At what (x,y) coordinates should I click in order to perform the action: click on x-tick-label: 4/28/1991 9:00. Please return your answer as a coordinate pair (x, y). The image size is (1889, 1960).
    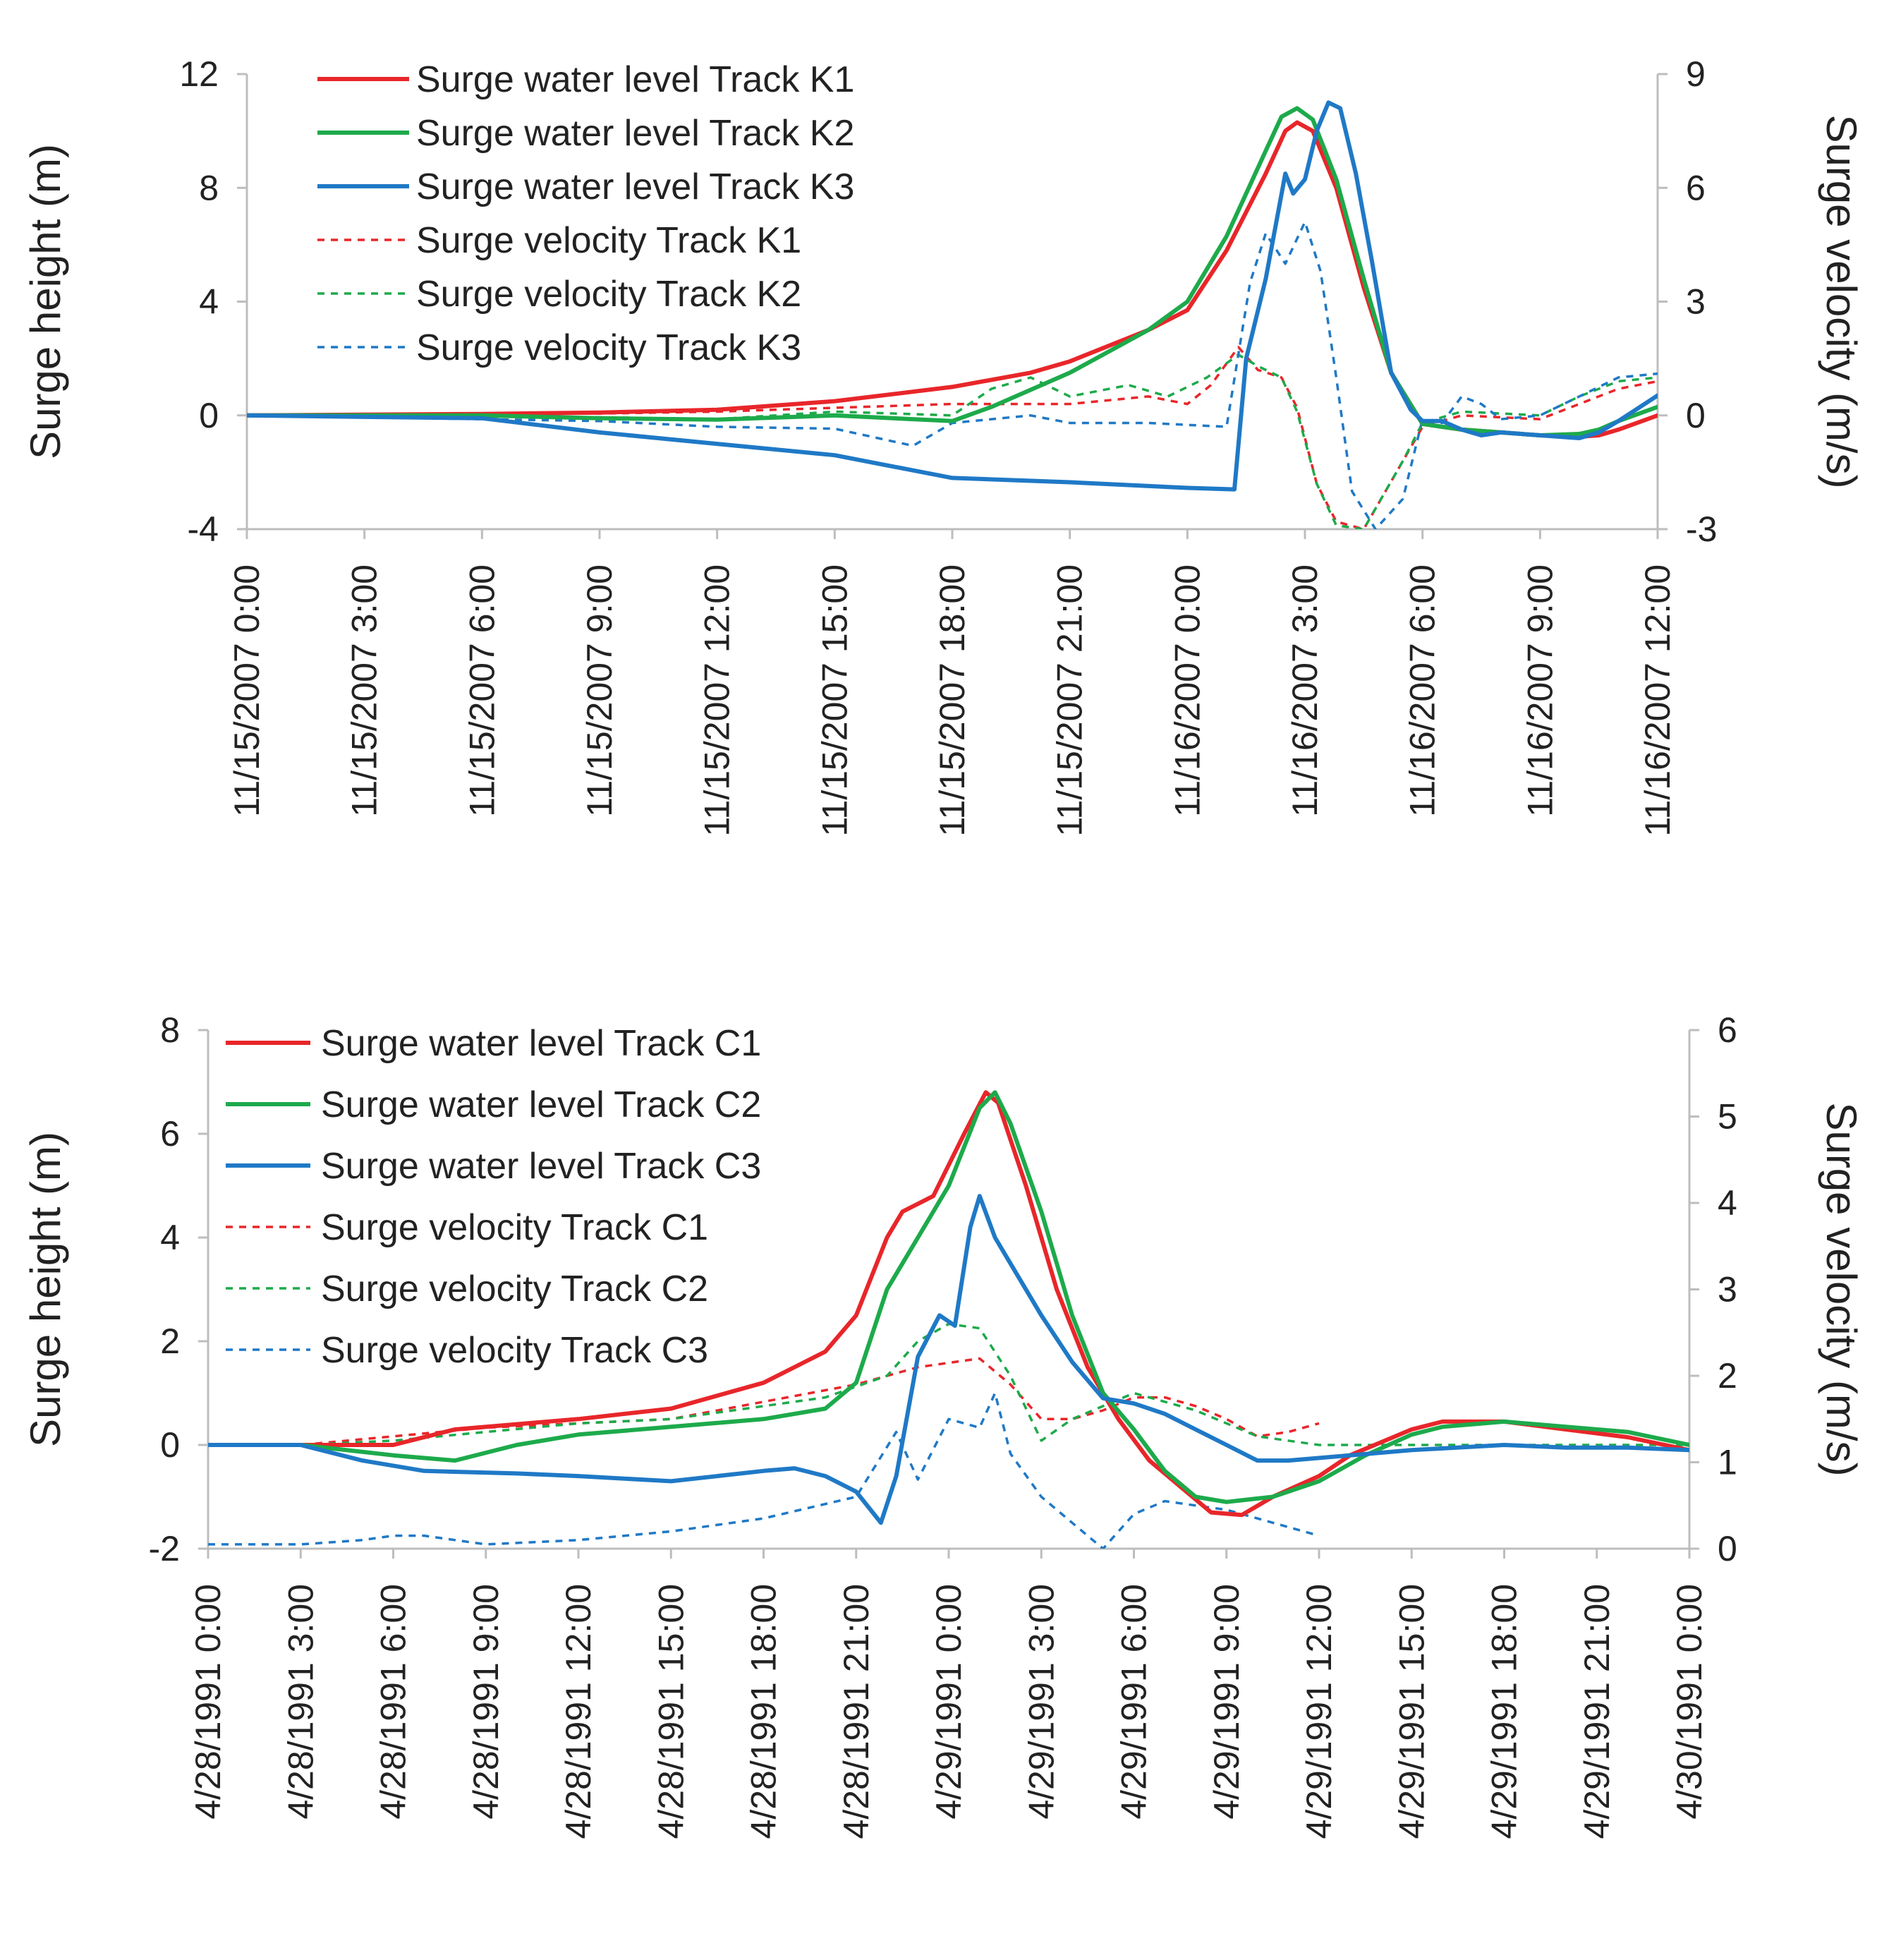
    Looking at the image, I should click on (486, 1702).